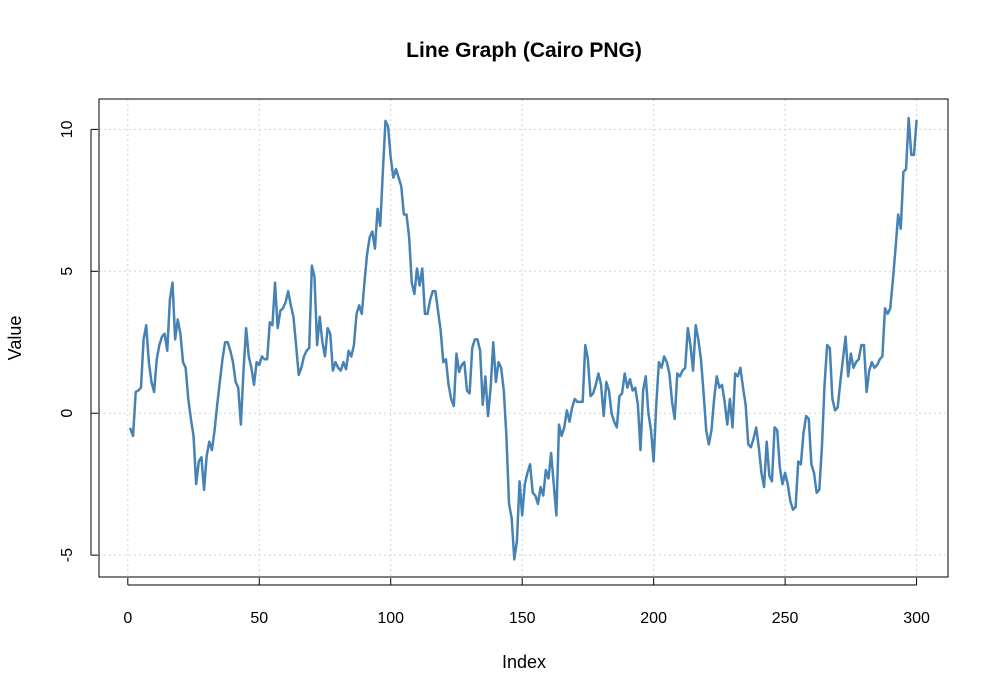  What do you see at coordinates (127, 618) in the screenshot?
I see `x-tick-label: 0` at bounding box center [127, 618].